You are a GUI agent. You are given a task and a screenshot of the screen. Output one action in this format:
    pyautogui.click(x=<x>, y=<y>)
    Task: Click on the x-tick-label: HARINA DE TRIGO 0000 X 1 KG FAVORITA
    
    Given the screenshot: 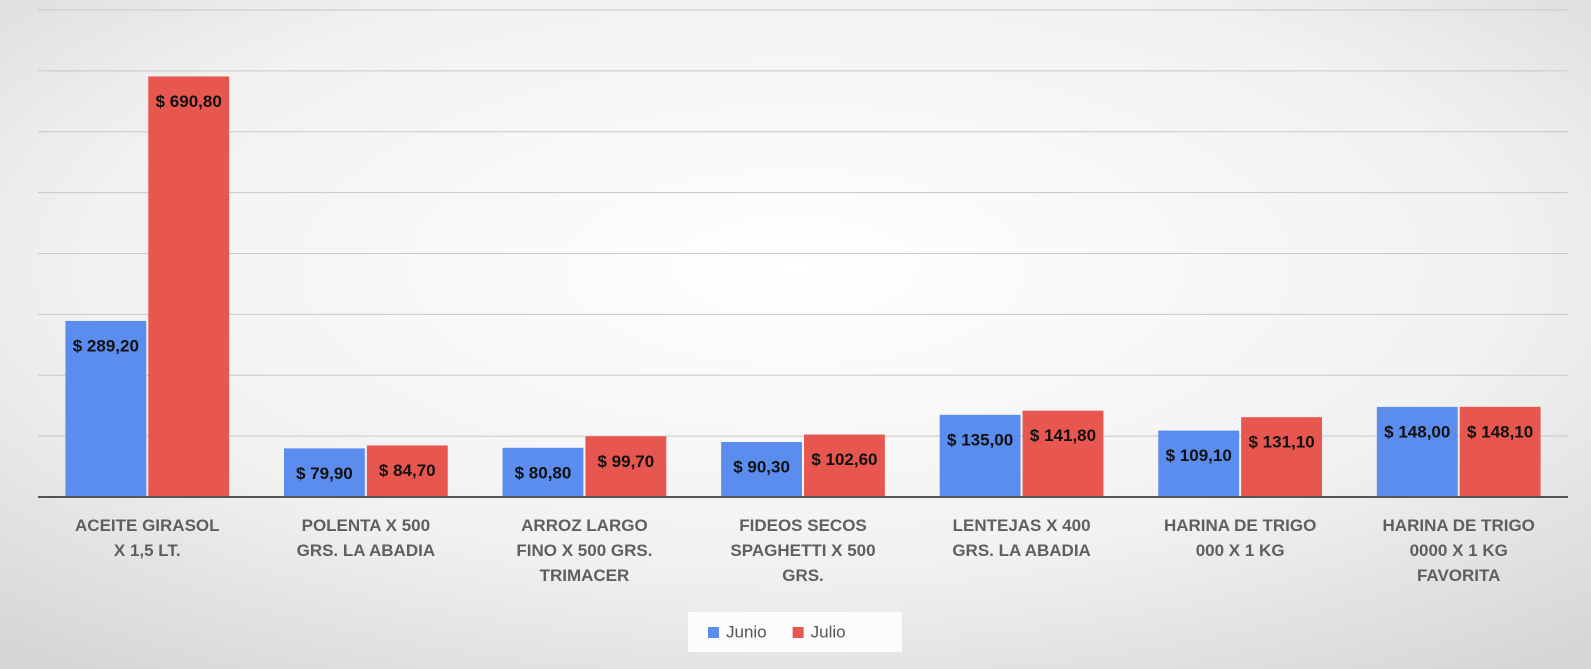 What is the action you would take?
    pyautogui.click(x=1459, y=550)
    